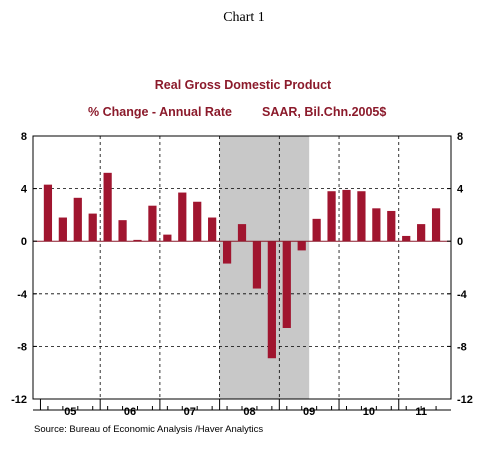 The height and width of the screenshot is (449, 488). What do you see at coordinates (244, 17) in the screenshot?
I see `chart-label: Chart 1` at bounding box center [244, 17].